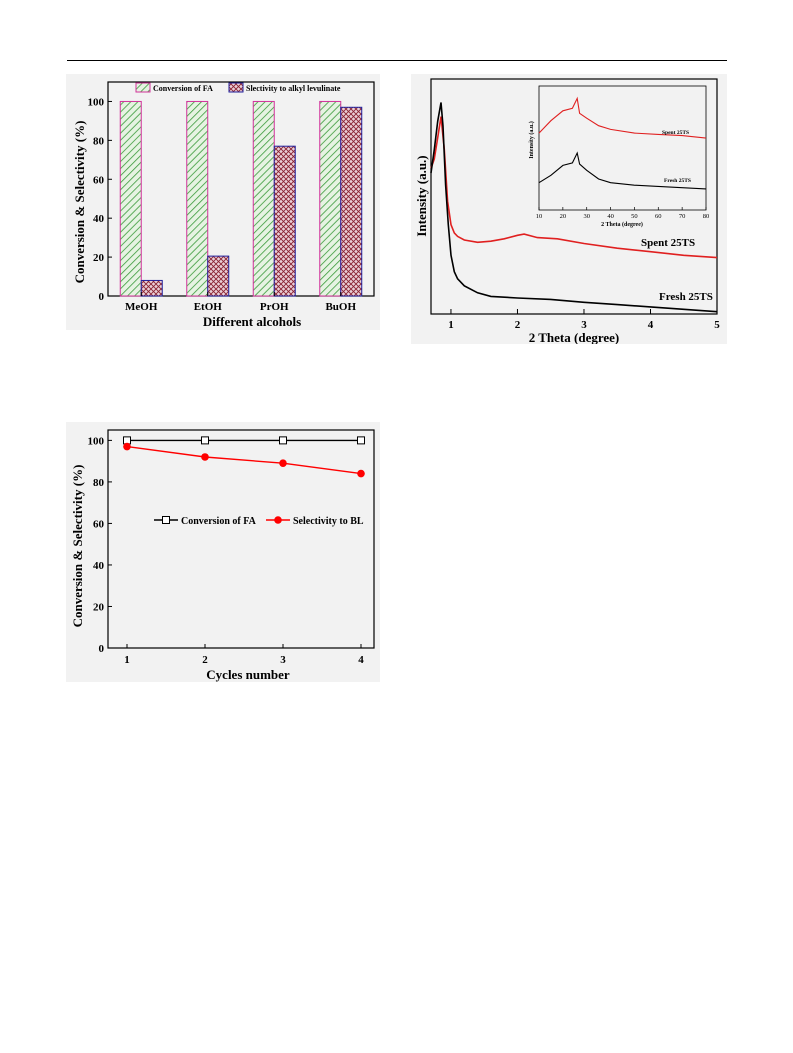 The height and width of the screenshot is (1053, 793). What do you see at coordinates (539, 216) in the screenshot?
I see `inset-x-tick-label: 10` at bounding box center [539, 216].